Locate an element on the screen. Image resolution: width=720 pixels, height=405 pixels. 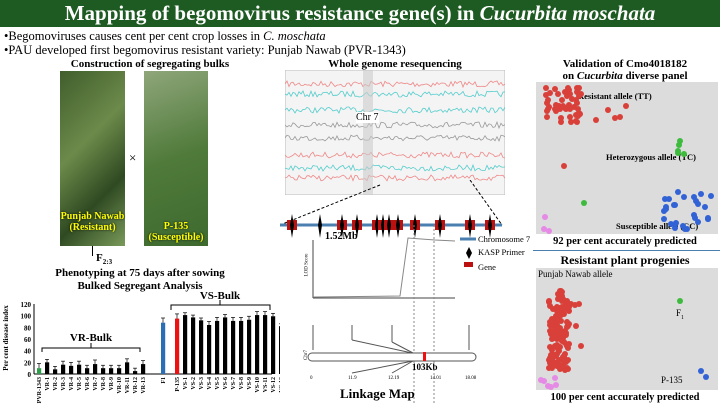
y-tick: 20 is located at coordinates (28, 363).